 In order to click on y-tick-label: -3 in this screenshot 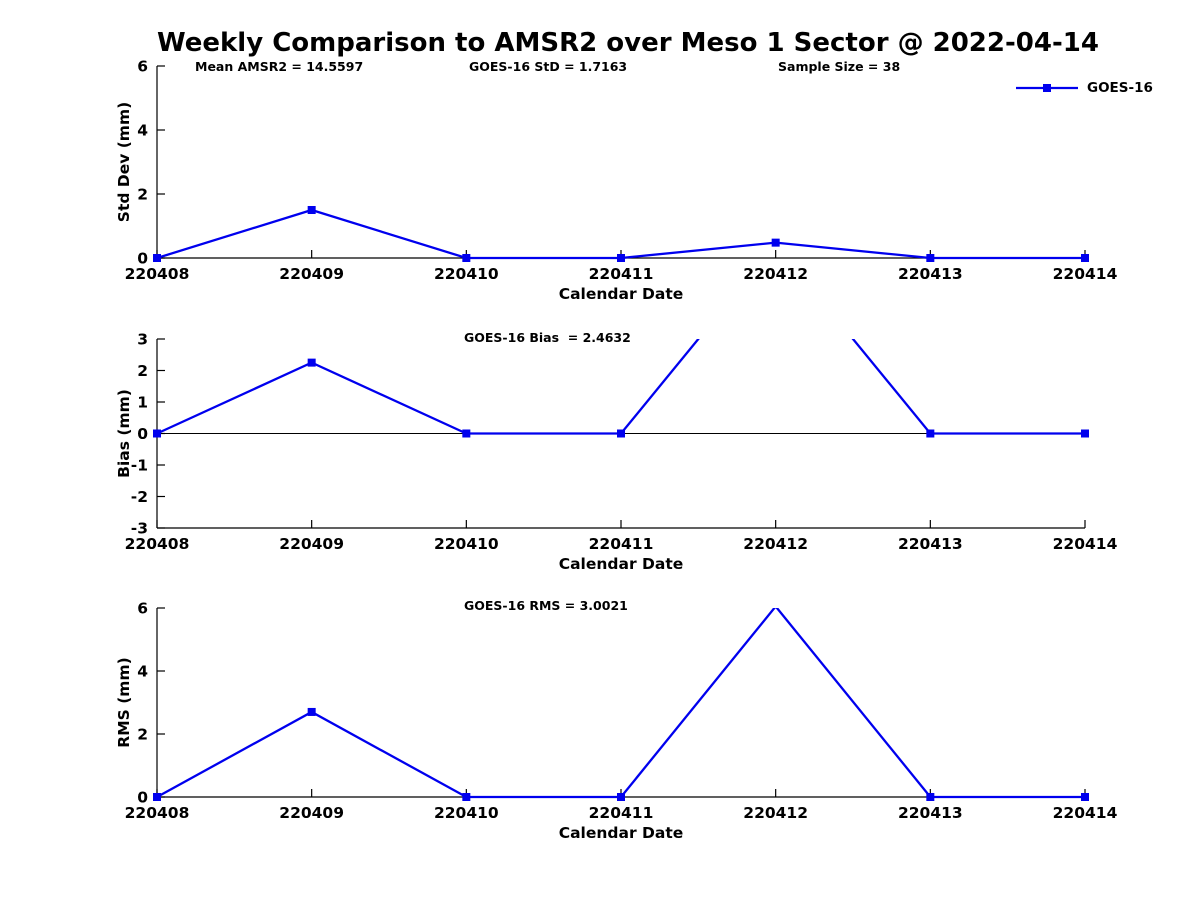, I will do `click(139, 529)`.